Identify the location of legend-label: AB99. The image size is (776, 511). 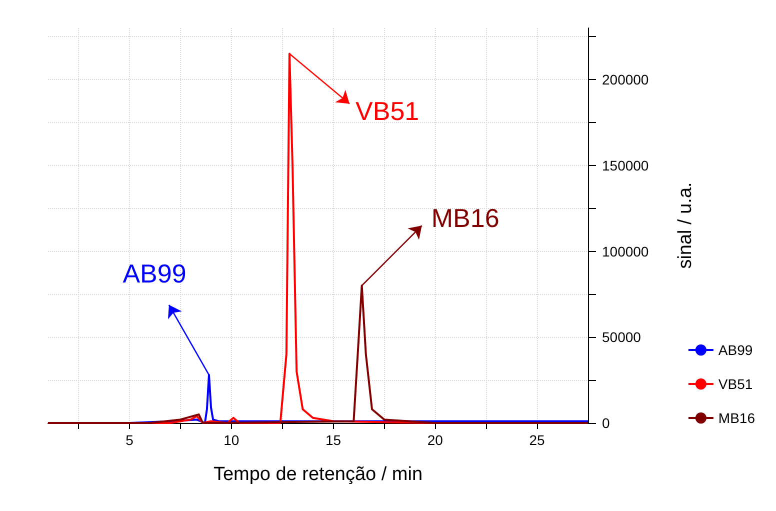
(735, 350).